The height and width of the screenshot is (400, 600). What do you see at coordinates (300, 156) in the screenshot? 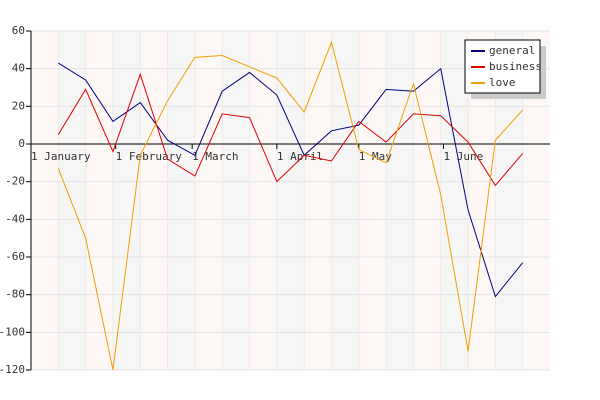
I see `x-tick-label: 1 April` at bounding box center [300, 156].